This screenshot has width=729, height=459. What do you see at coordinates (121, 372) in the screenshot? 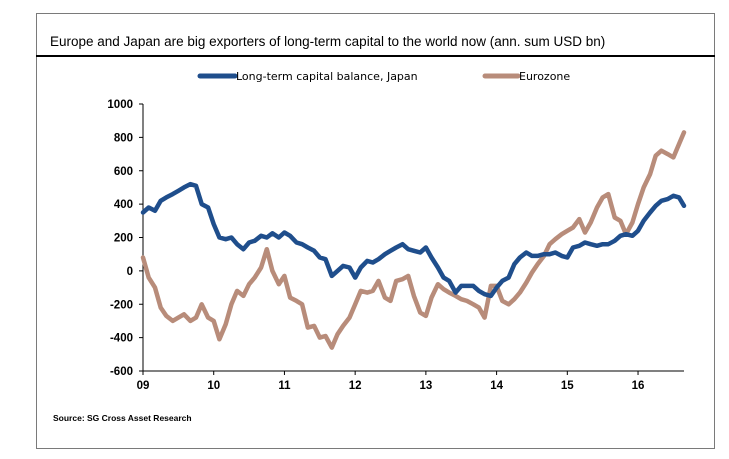
I see `y-tick-label: -600` at bounding box center [121, 372].